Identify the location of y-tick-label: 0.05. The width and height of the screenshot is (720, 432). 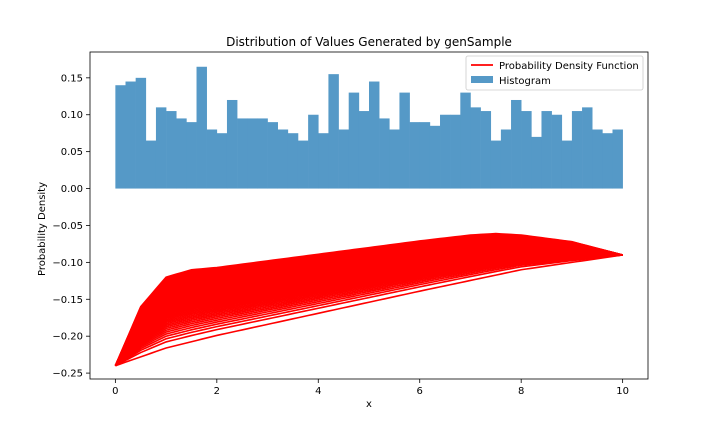
(72, 152).